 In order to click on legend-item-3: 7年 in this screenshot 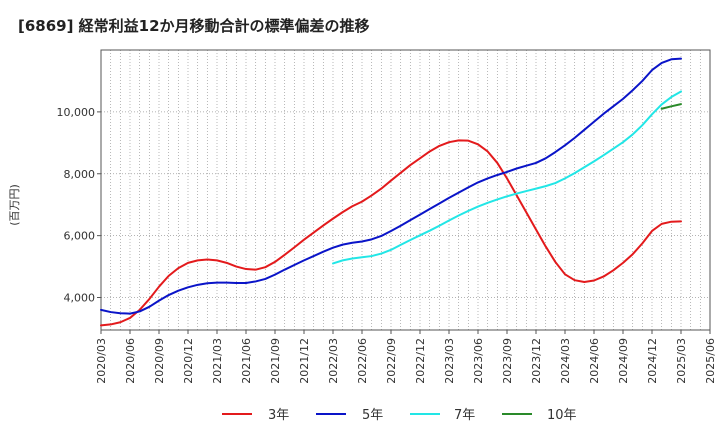, I will do `click(442, 415)`.